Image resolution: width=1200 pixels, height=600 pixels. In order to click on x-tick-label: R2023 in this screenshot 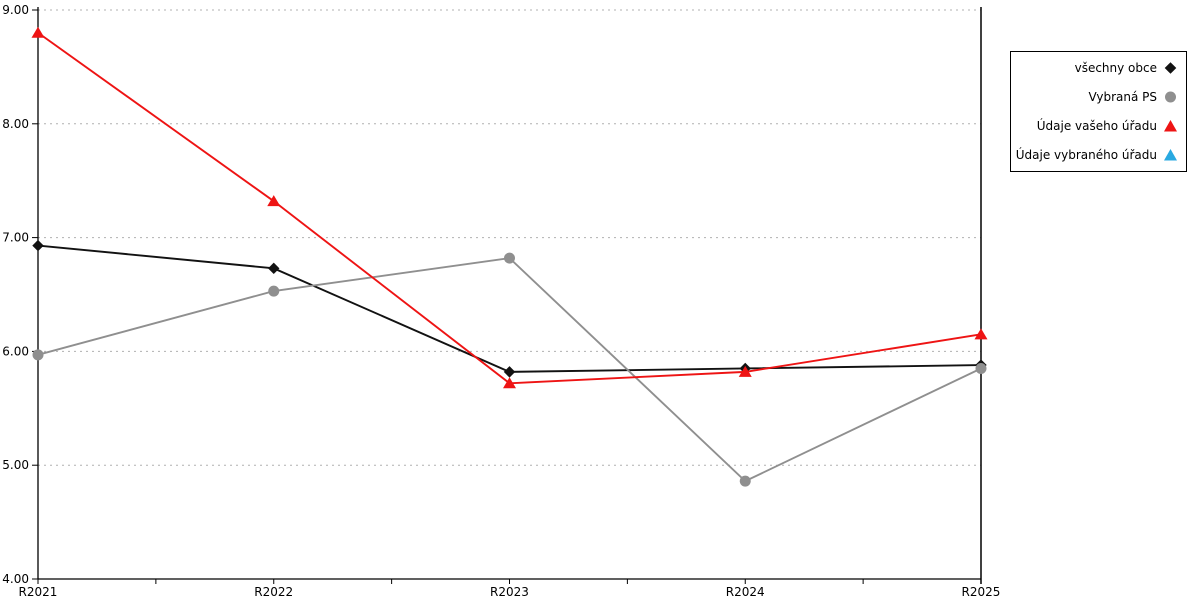, I will do `click(509, 592)`.